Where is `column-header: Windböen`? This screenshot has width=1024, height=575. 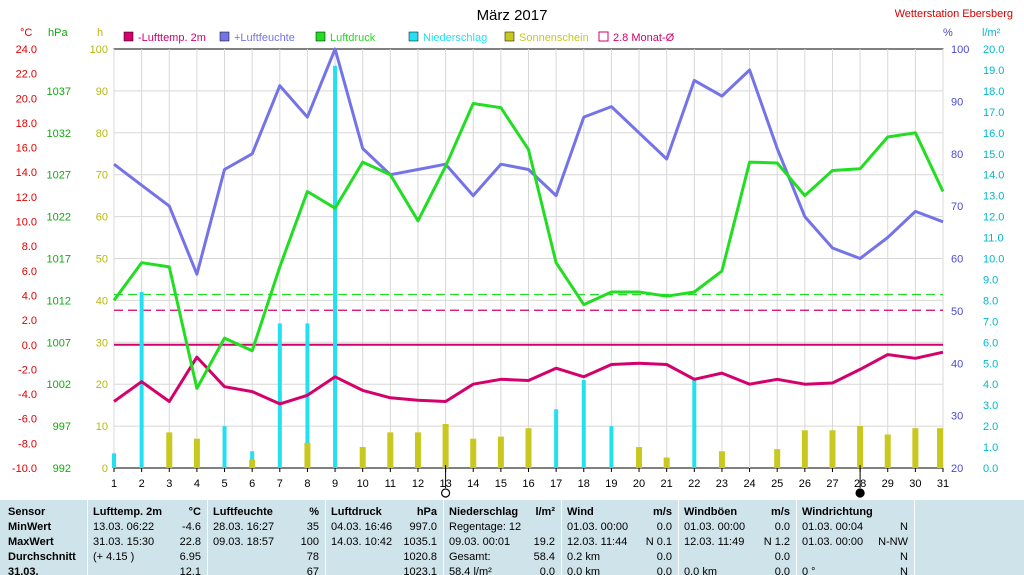 column-header: Windböen is located at coordinates (711, 512).